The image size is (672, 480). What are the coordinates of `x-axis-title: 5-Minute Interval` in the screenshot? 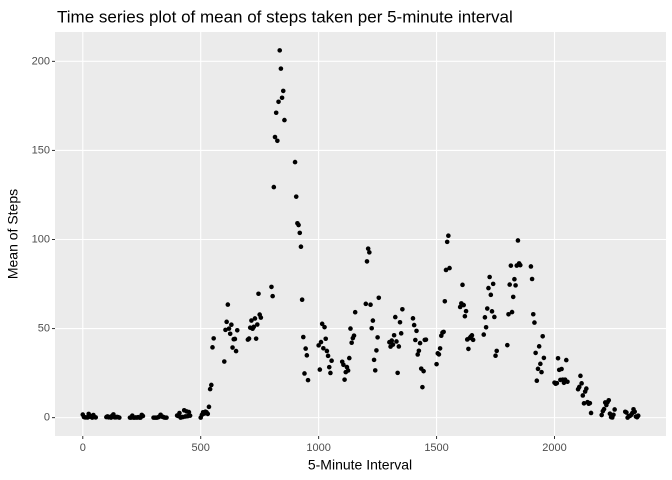 It's located at (360, 465).